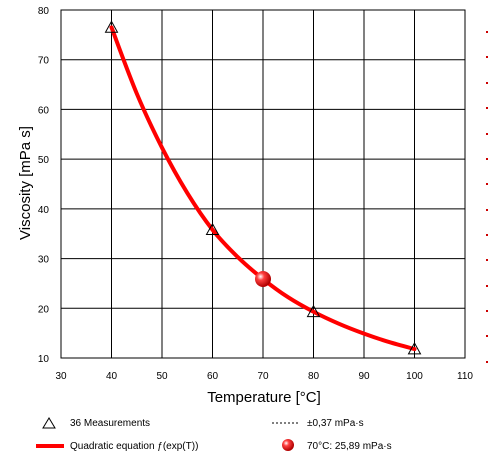 The height and width of the screenshot is (467, 497). What do you see at coordinates (44, 309) in the screenshot?
I see `y-tick-label: 20` at bounding box center [44, 309].